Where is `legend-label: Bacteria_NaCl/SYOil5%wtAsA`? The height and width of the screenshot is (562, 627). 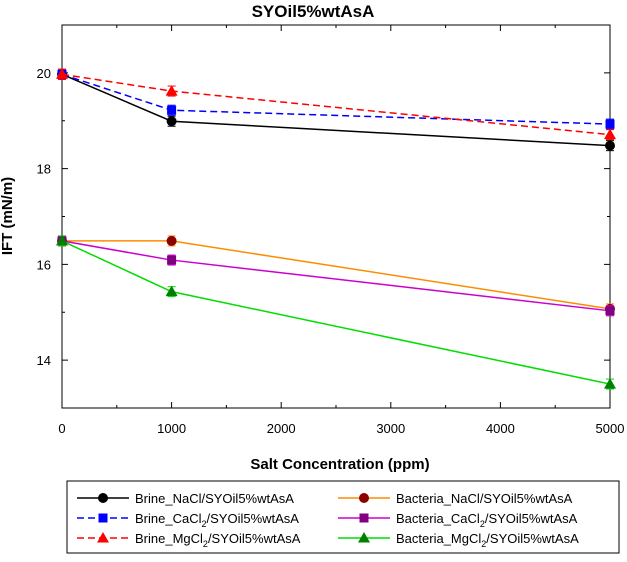 legend-label: Bacteria_NaCl/SYOil5%wtAsA is located at coordinates (484, 498).